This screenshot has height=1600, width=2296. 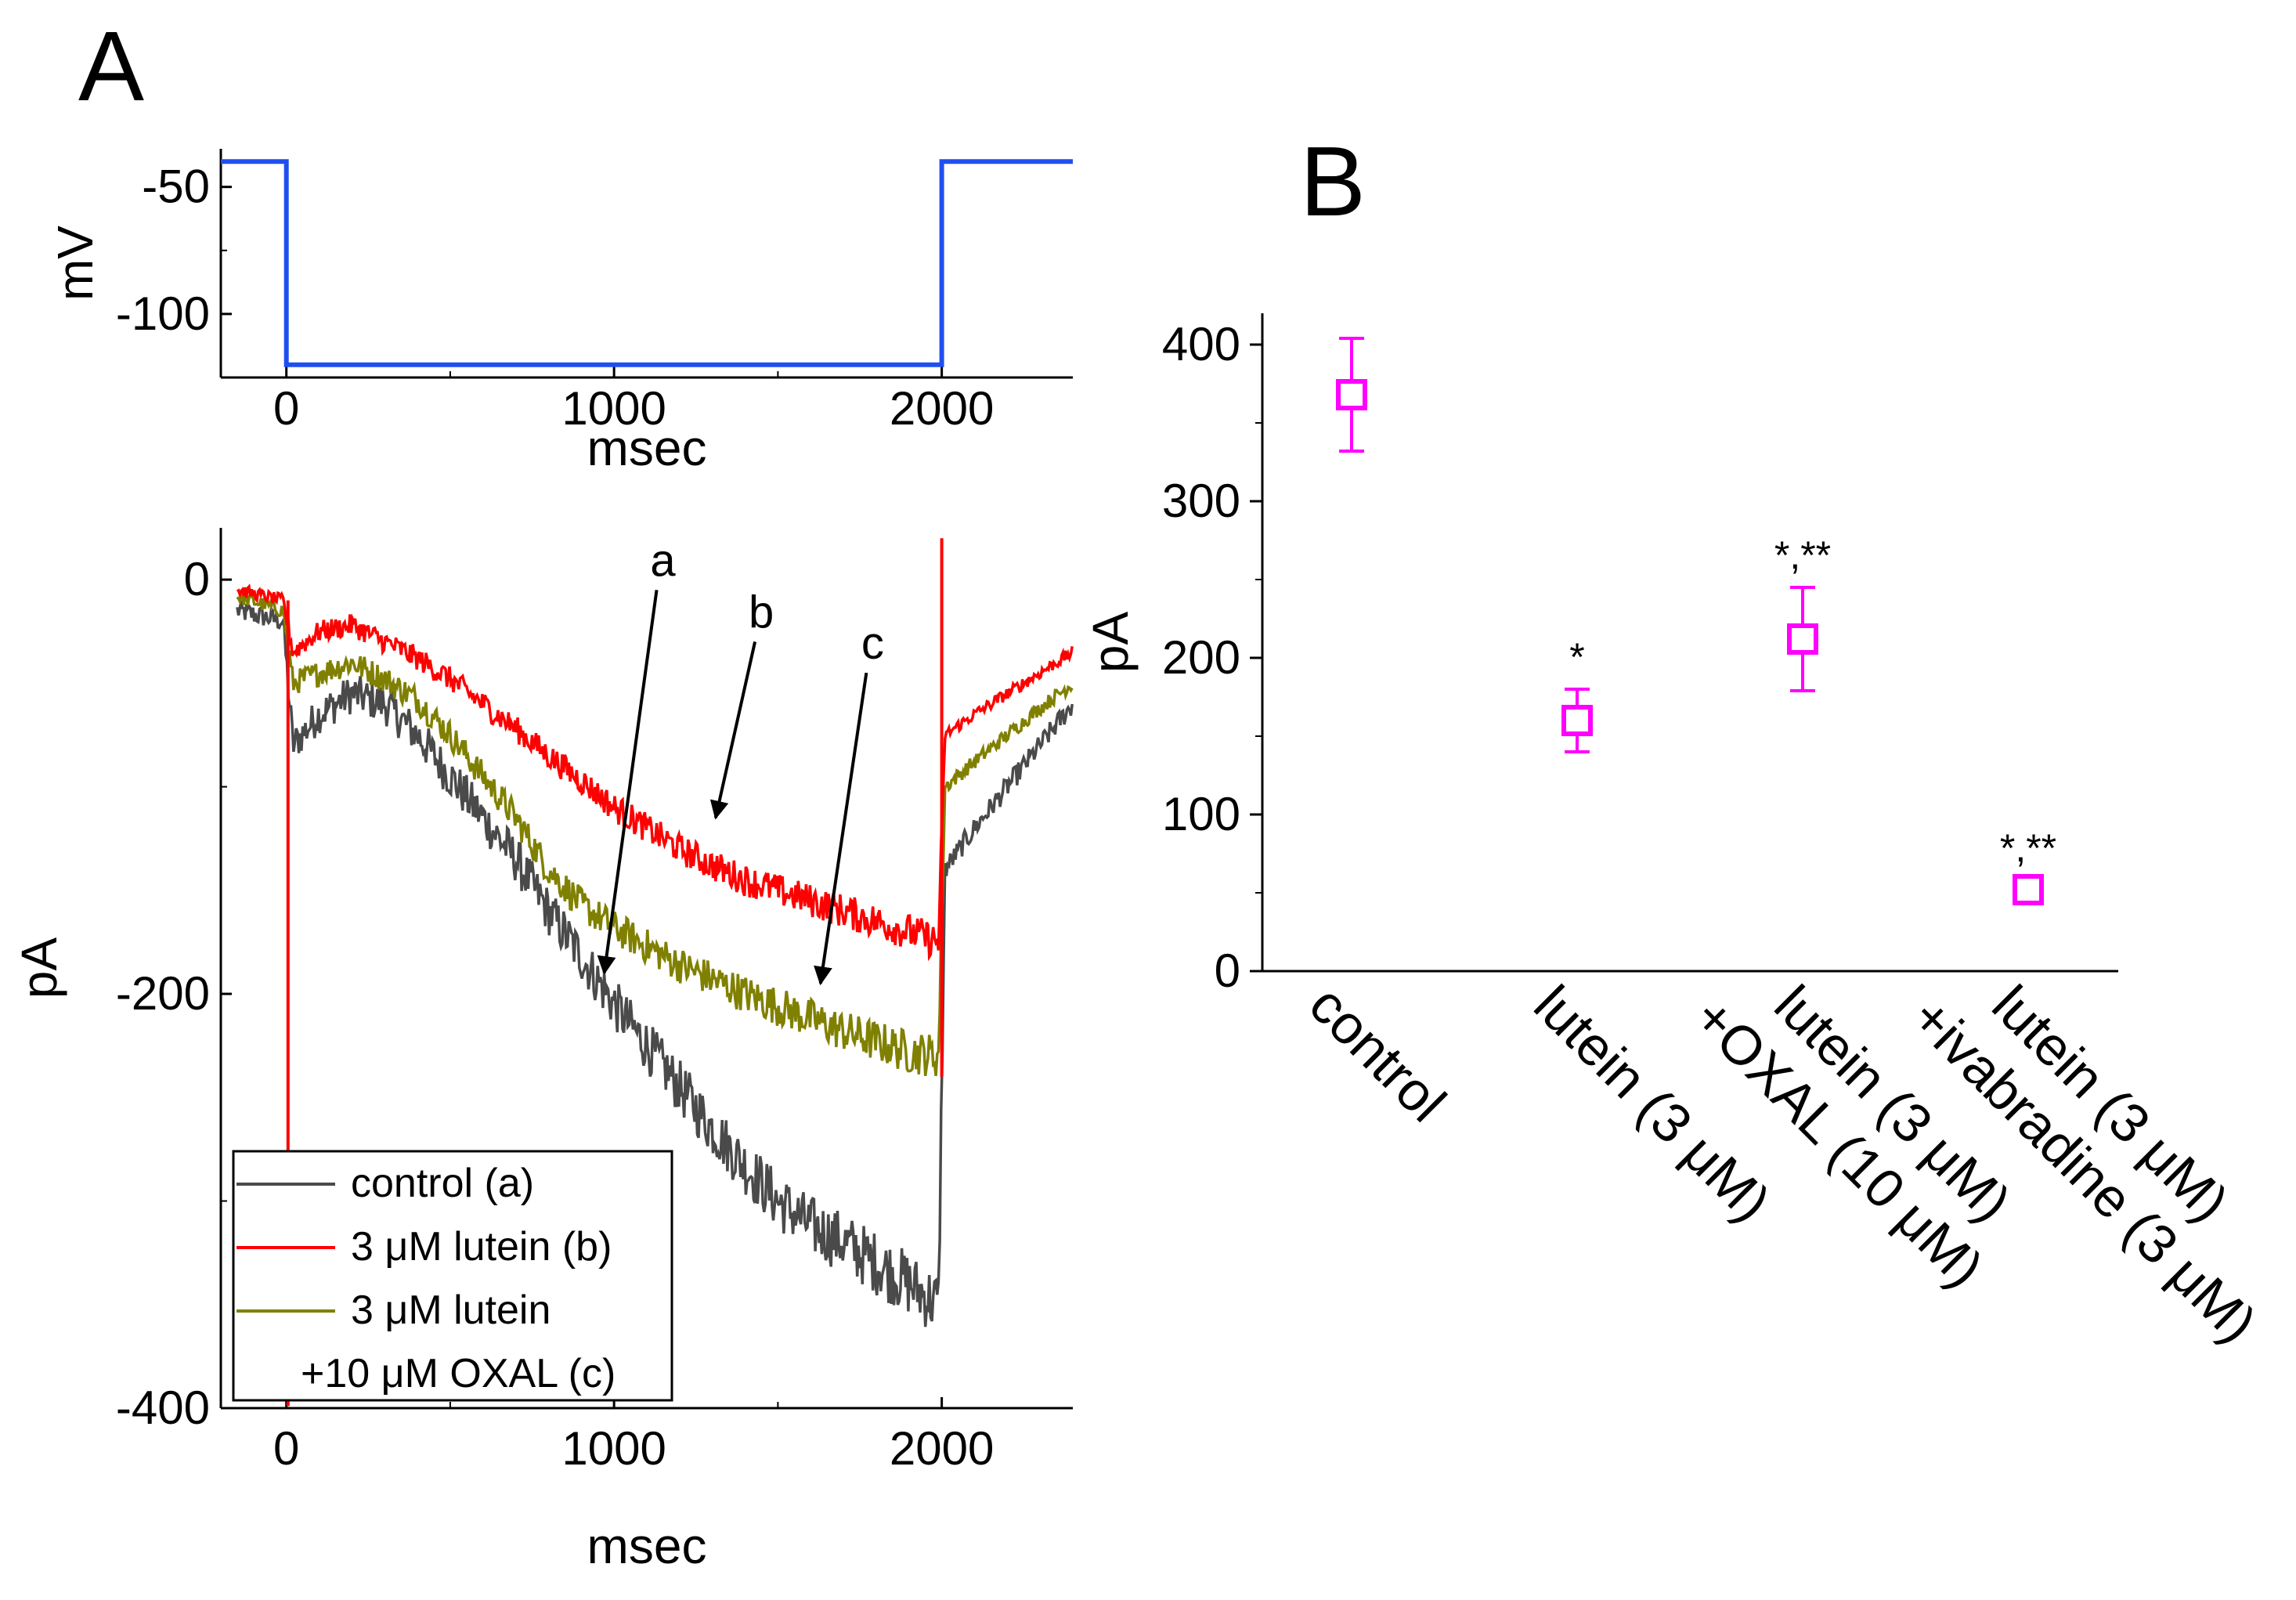 What do you see at coordinates (1201, 501) in the screenshot?
I see `y-tick-label: 300` at bounding box center [1201, 501].